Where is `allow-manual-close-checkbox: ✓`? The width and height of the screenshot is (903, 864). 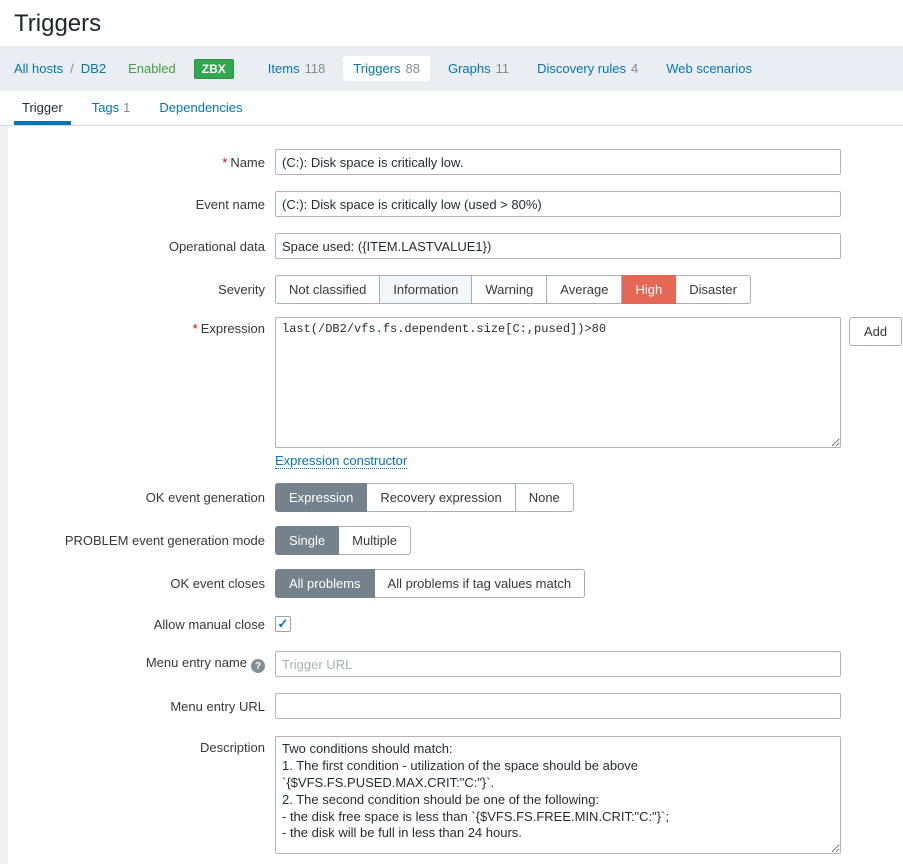
allow-manual-close-checkbox: ✓ is located at coordinates (283, 624).